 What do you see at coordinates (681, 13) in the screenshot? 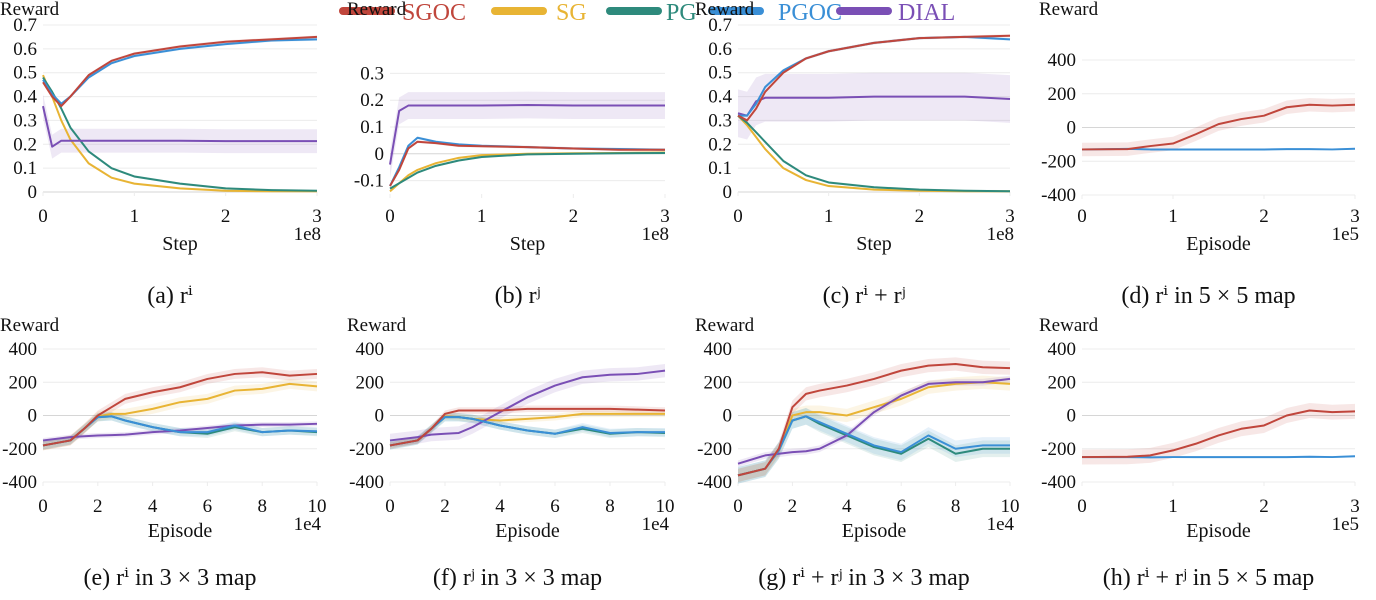
I see `legend-label: PG` at bounding box center [681, 13].